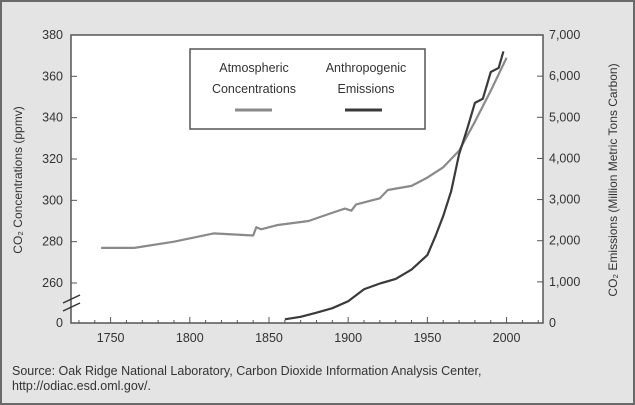  What do you see at coordinates (564, 282) in the screenshot?
I see `y2-tick-label: 1,000` at bounding box center [564, 282].